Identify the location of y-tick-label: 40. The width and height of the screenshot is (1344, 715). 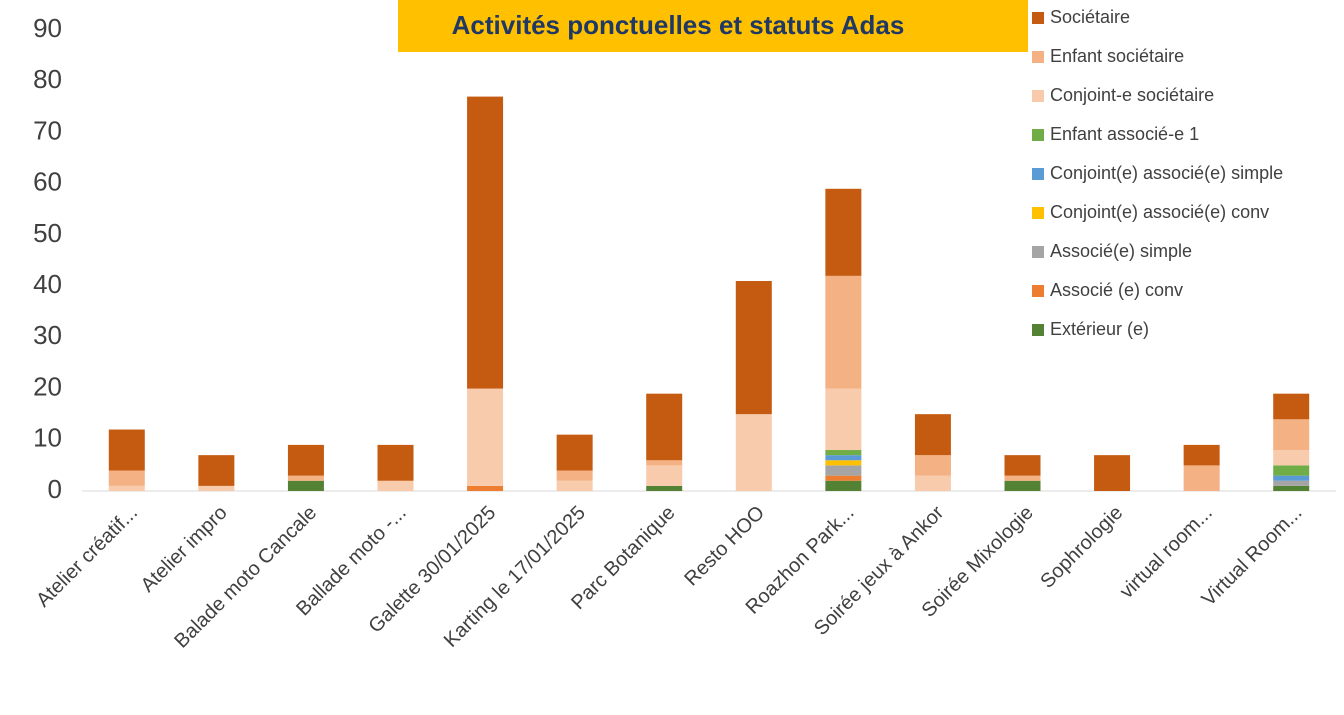
(47, 284).